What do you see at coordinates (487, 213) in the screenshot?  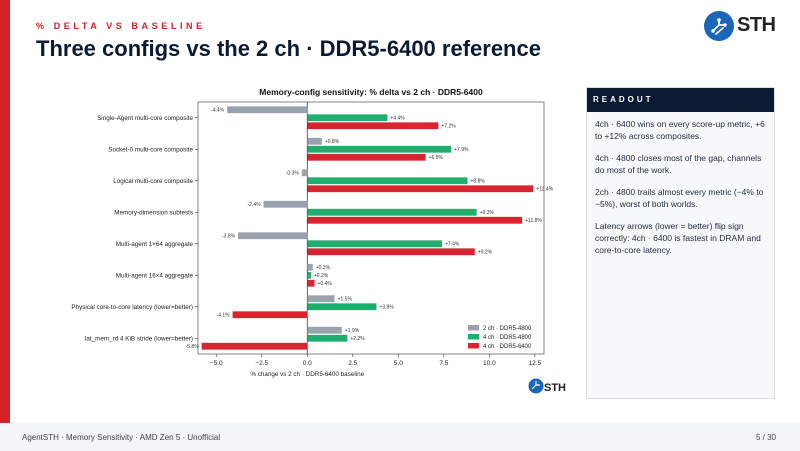 I see `data-label: +9.3%` at bounding box center [487, 213].